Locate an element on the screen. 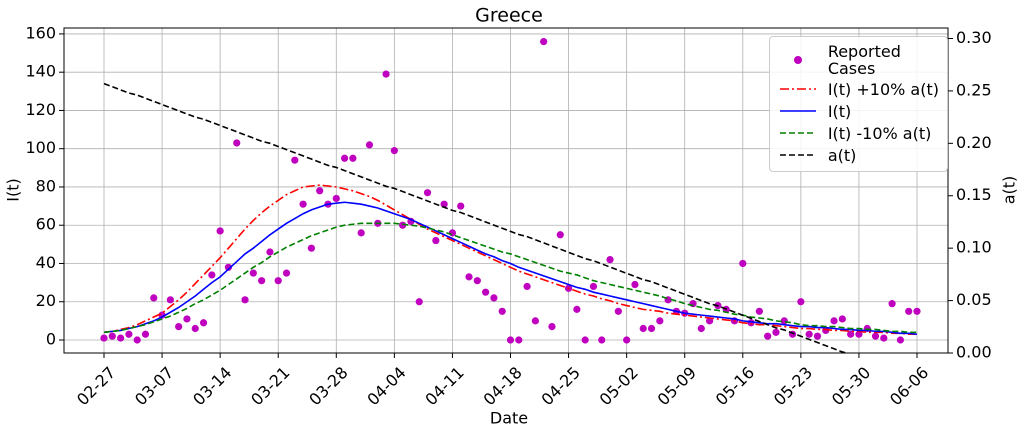  legend-entry: I(t) -10% a(t) is located at coordinates (858, 133).